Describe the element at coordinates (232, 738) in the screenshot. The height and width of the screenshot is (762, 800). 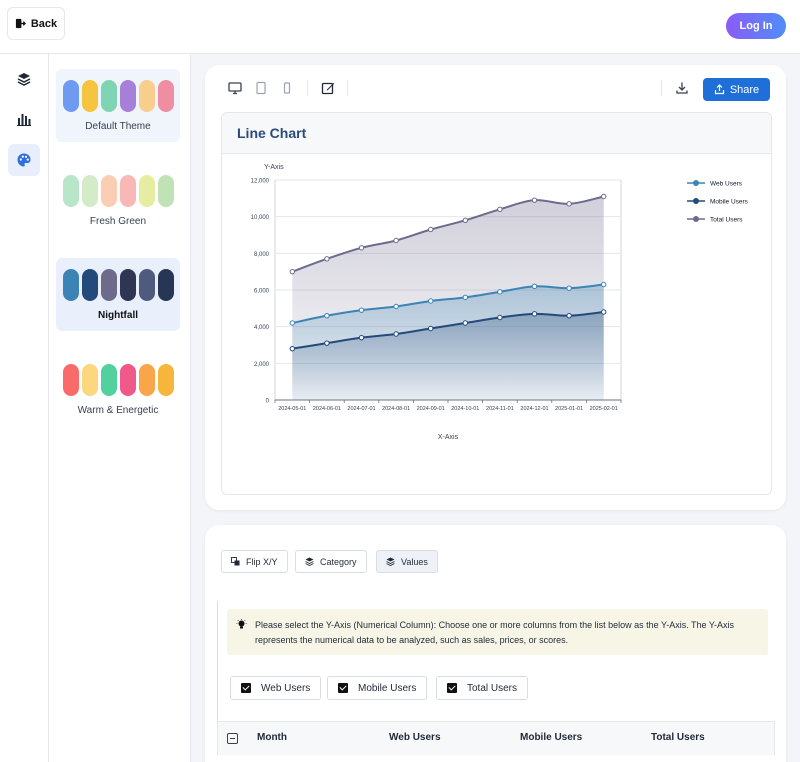
I see `select-all-toggle` at that location.